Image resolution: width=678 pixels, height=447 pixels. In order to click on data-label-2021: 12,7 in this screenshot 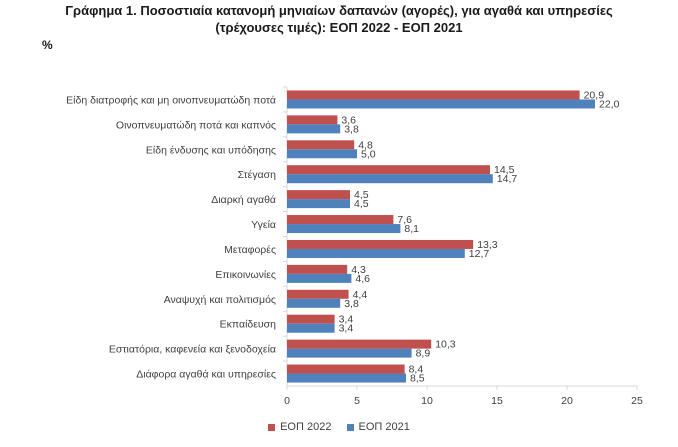, I will do `click(479, 254)`.